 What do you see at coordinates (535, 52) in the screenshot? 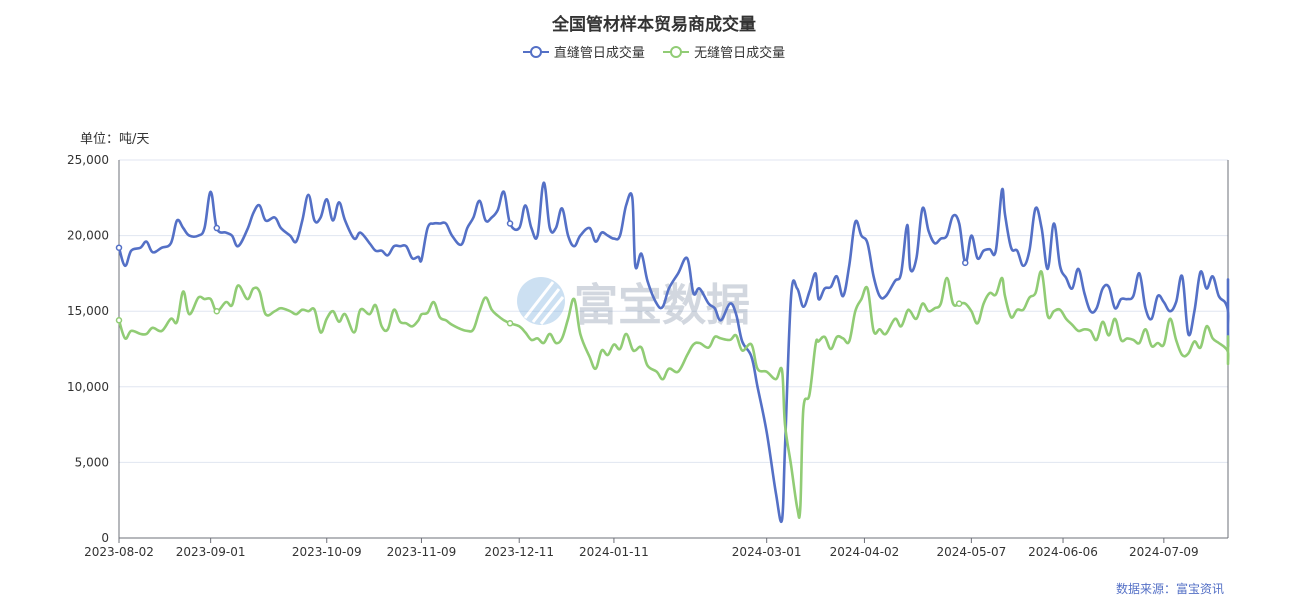
I see `legend-swatch-welded` at bounding box center [535, 52].